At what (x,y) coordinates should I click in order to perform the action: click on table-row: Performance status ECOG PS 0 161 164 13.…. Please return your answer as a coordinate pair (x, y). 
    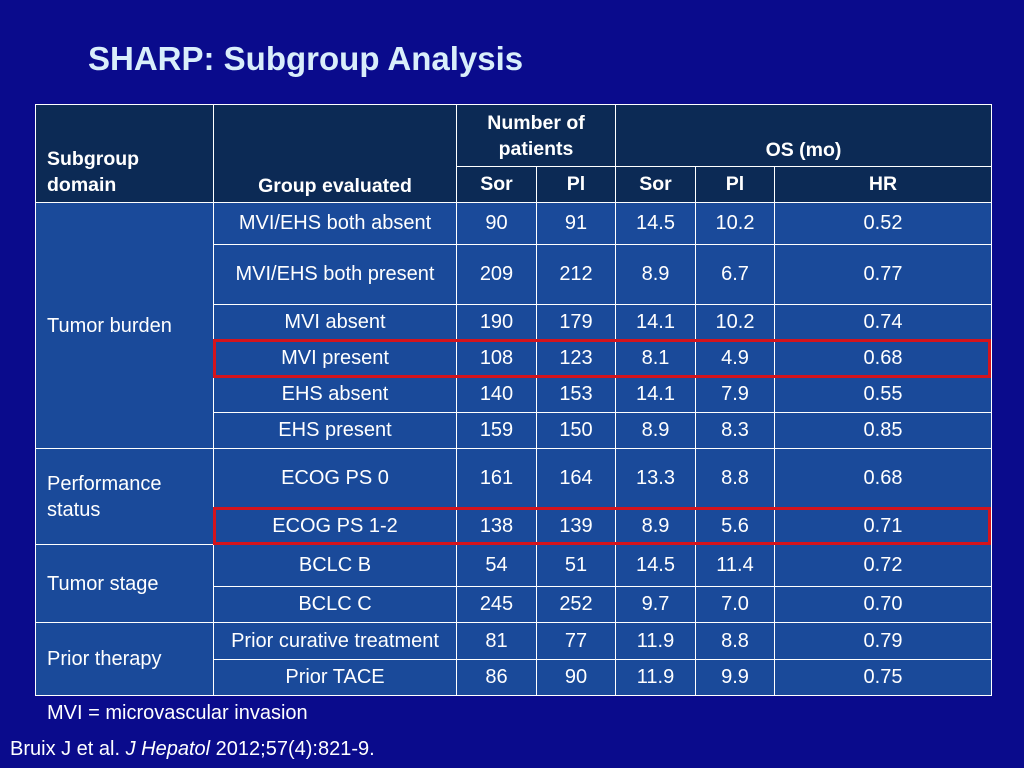
    Looking at the image, I should click on (514, 496).